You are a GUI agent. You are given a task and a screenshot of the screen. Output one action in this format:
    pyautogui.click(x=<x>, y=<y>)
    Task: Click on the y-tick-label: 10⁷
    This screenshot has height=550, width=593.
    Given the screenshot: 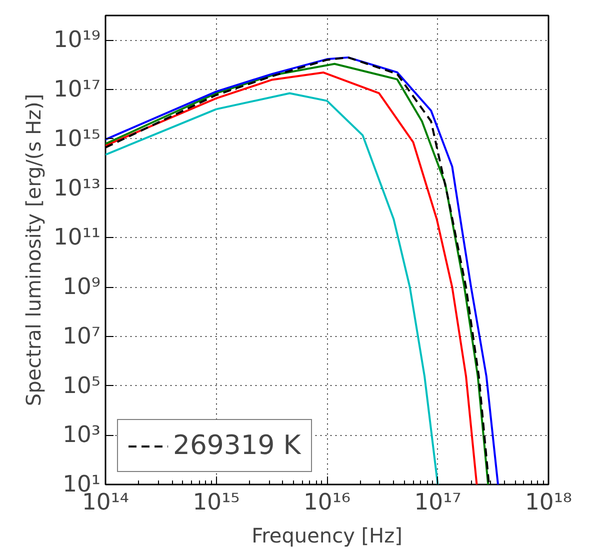 What is the action you would take?
    pyautogui.click(x=81, y=336)
    